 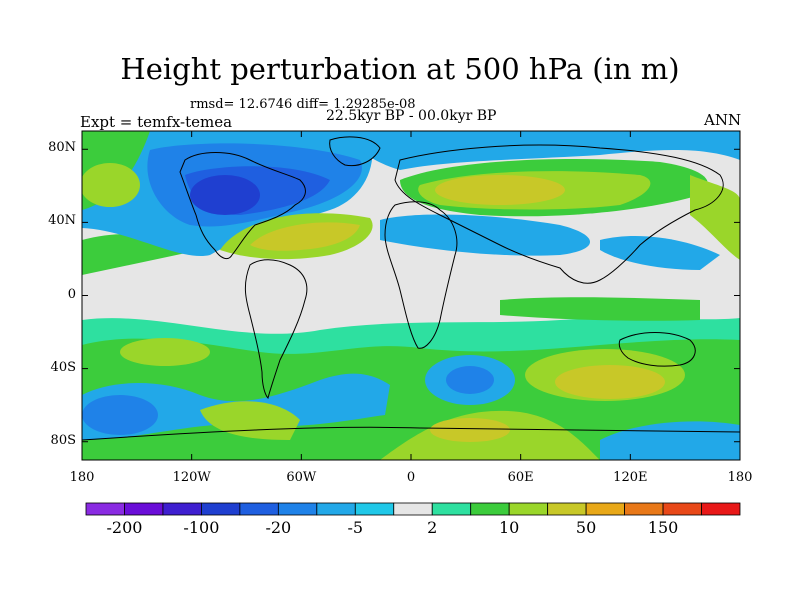 I want to click on indian-ocean-green, so click(x=600, y=309).